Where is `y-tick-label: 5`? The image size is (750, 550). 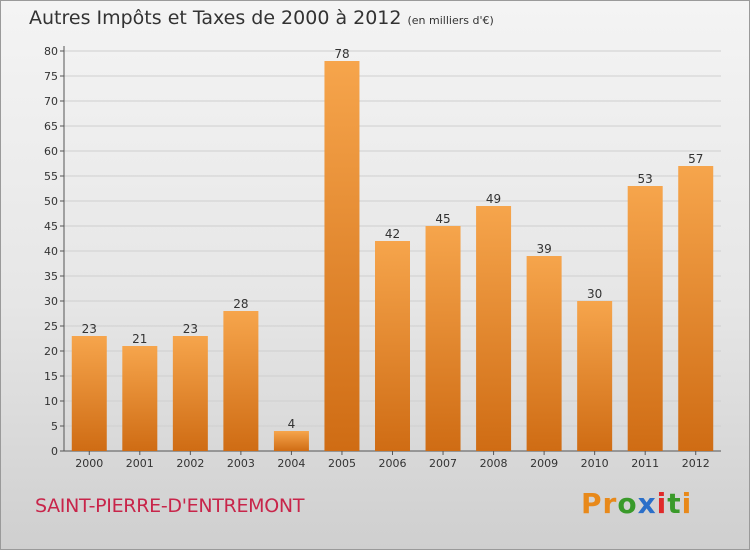
y-tick-label: 5 is located at coordinates (54, 426).